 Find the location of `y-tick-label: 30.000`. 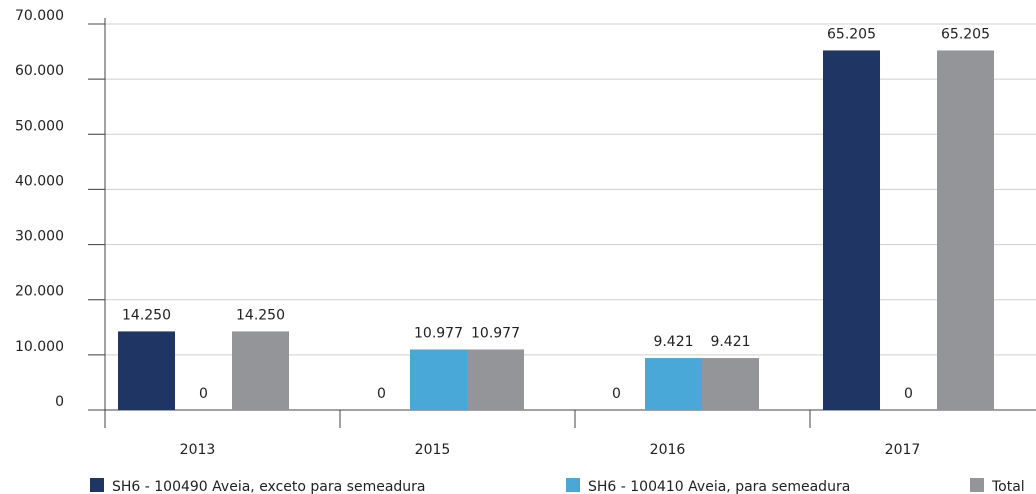

y-tick-label: 30.000 is located at coordinates (39, 237).